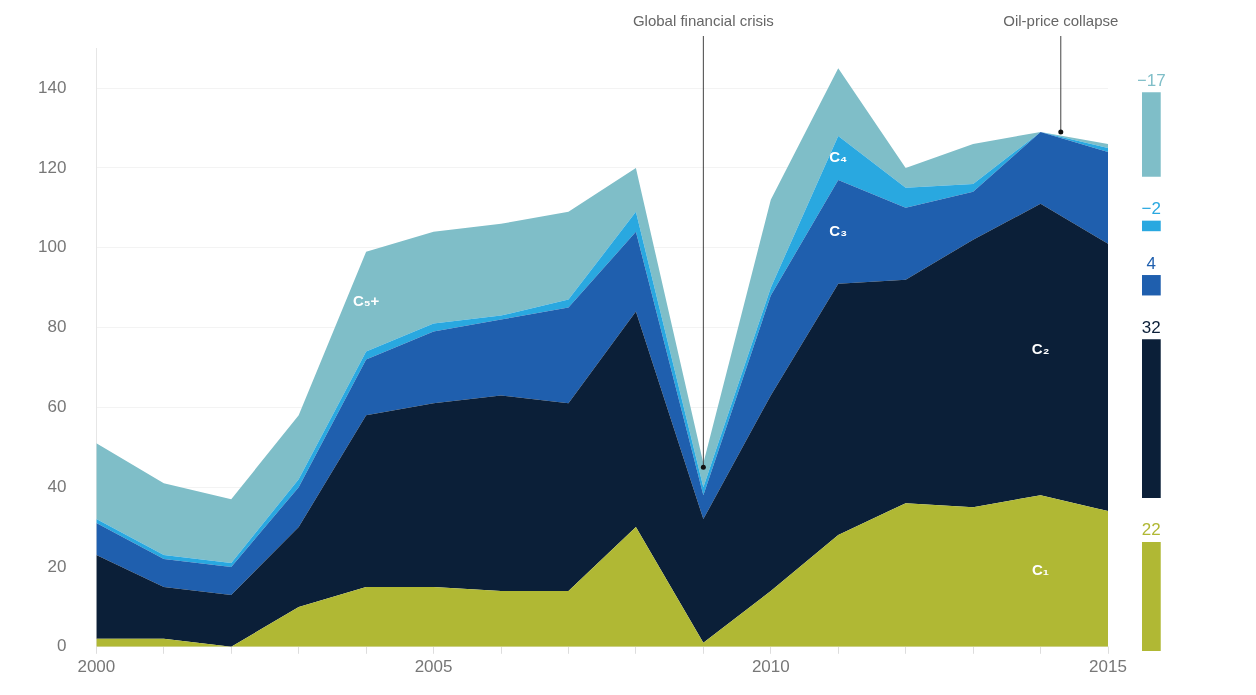 This screenshot has height=695, width=1256. I want to click on x-tick-label: 2000, so click(96, 666).